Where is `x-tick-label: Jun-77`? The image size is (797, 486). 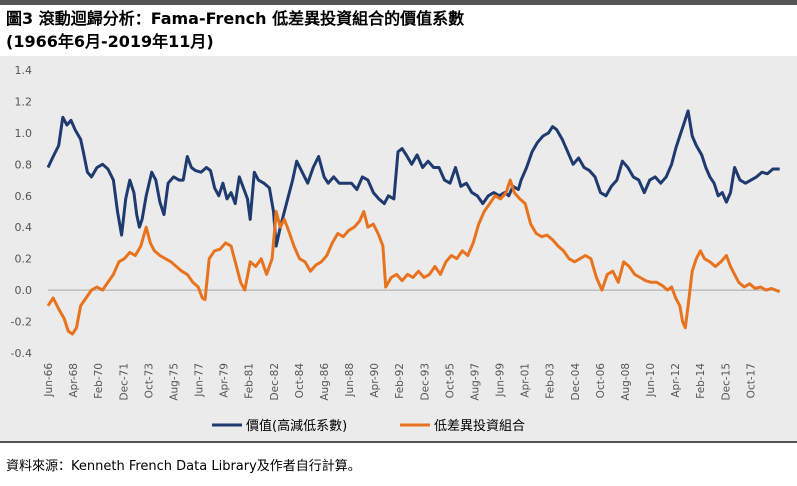 x-tick-label: Jun-77 is located at coordinates (200, 380).